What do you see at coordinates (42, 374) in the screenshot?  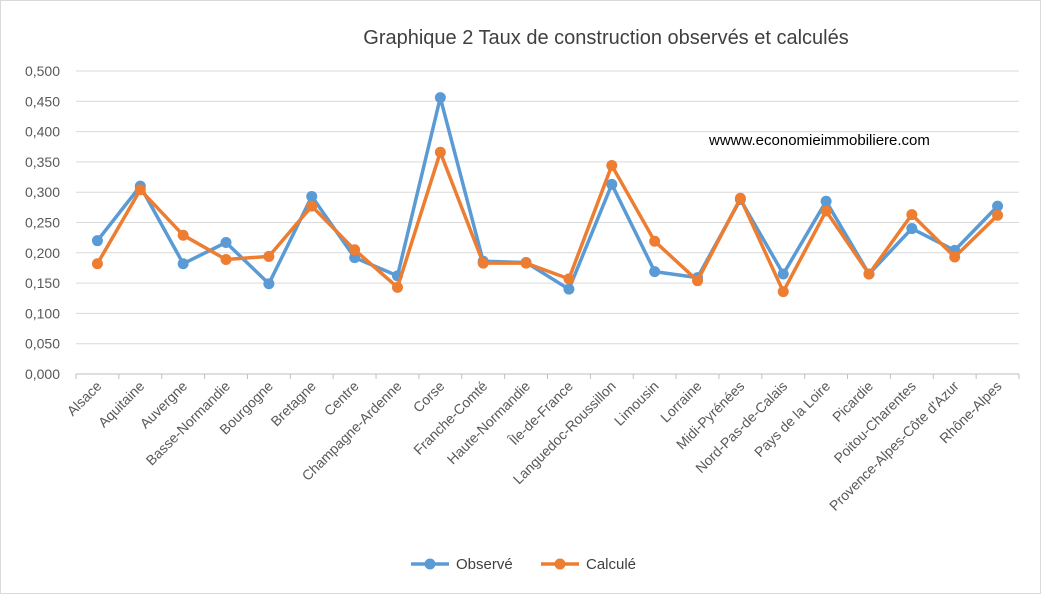 I see `y-tick-label: 0,000` at bounding box center [42, 374].